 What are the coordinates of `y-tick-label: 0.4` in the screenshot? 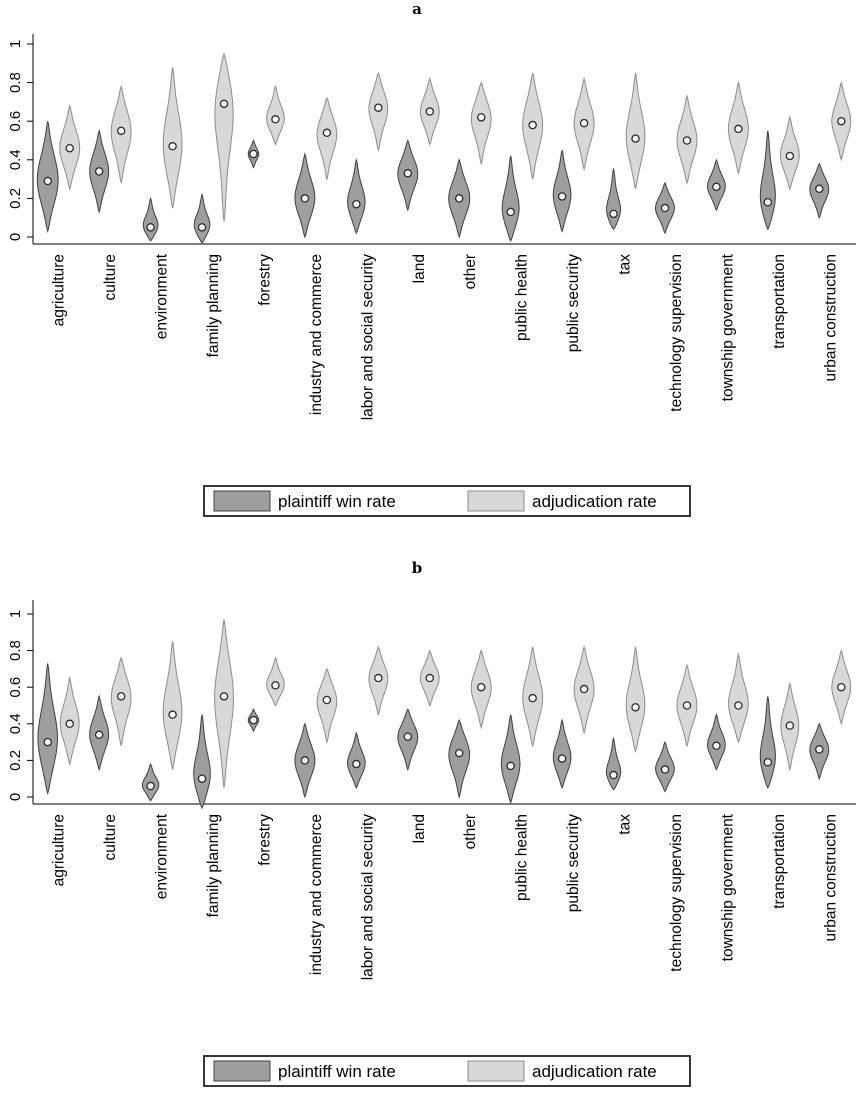 It's located at (15, 159).